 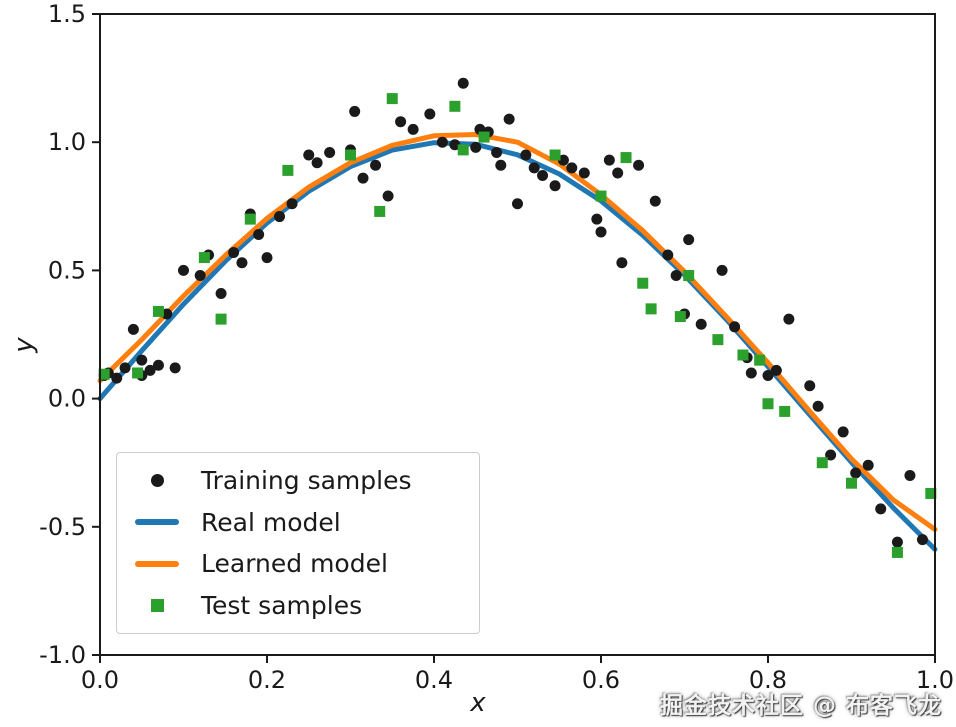 What do you see at coordinates (478, 703) in the screenshot?
I see `x-axis-label: x` at bounding box center [478, 703].